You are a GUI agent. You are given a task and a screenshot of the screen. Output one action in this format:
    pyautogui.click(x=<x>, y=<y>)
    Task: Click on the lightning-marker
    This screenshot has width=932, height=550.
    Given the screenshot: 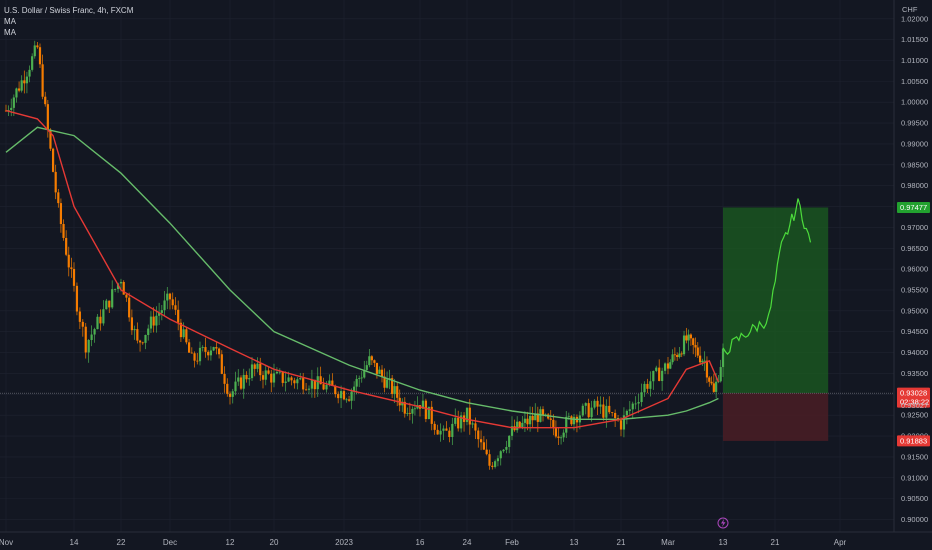 What is the action you would take?
    pyautogui.click(x=723, y=523)
    